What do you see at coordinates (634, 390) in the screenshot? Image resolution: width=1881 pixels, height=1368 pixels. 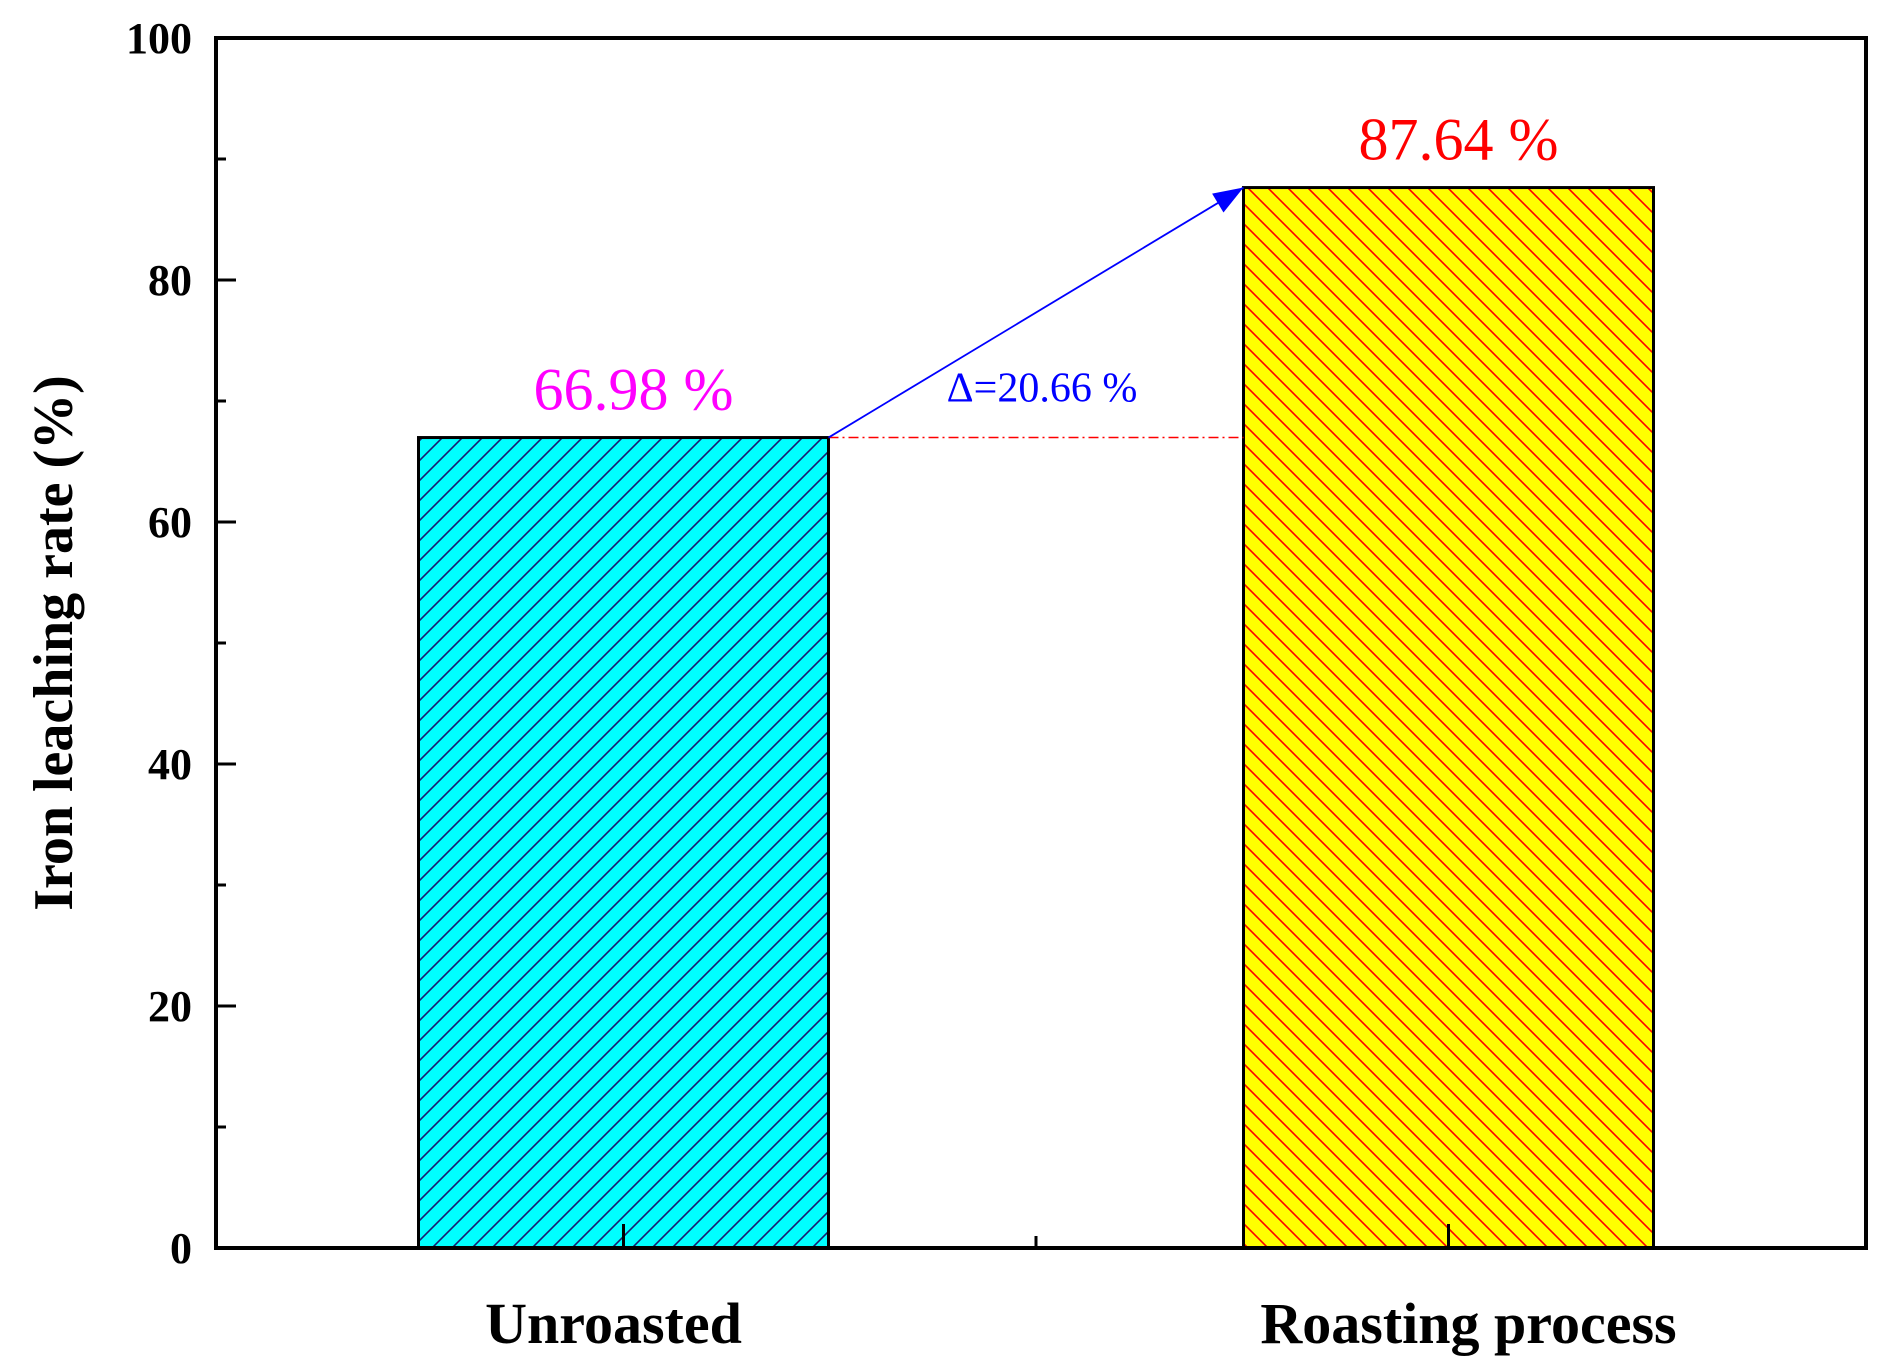 I see `data-label-0: 66.98 %` at bounding box center [634, 390].